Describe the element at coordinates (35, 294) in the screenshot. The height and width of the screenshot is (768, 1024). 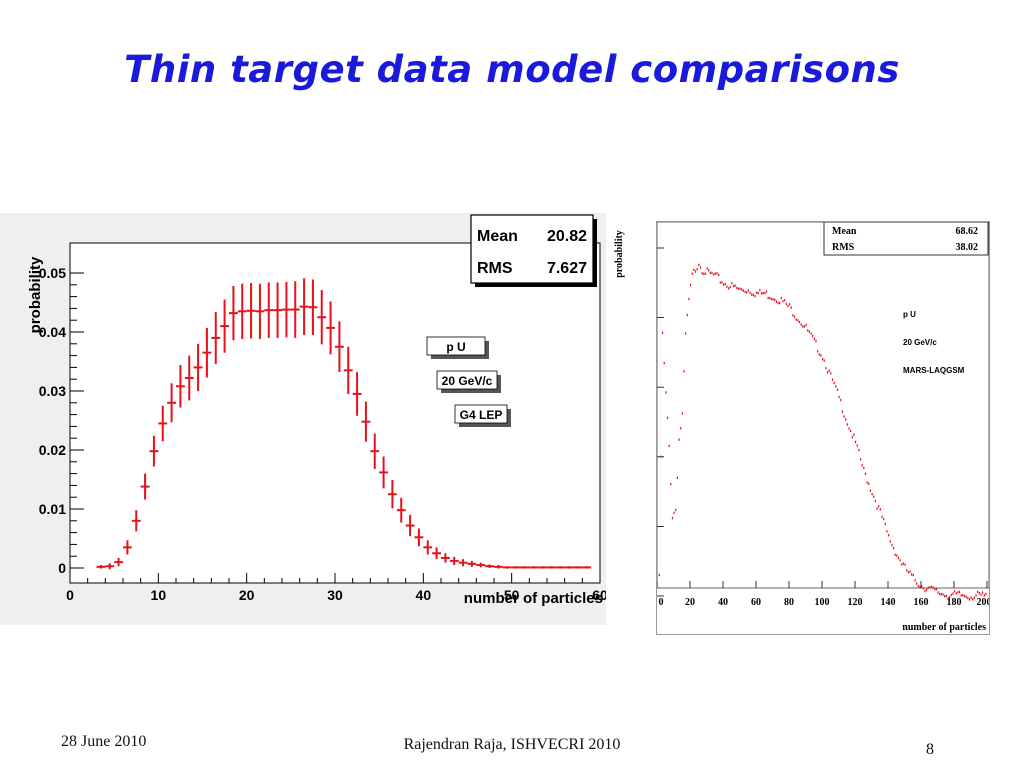
I see `y-axis-label: probability` at that location.